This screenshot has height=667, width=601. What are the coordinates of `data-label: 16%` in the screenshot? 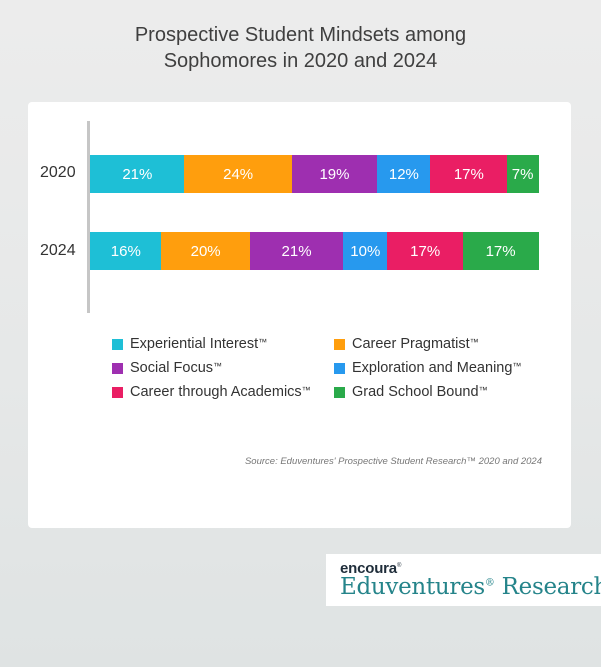 It's located at (125, 251).